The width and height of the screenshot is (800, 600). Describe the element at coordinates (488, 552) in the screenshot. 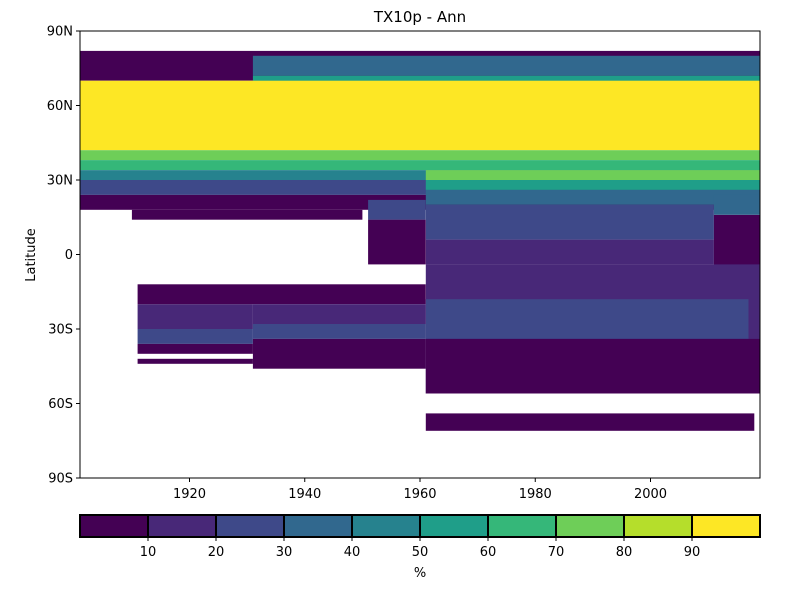

I see `colorbar-tick-label: 60` at that location.